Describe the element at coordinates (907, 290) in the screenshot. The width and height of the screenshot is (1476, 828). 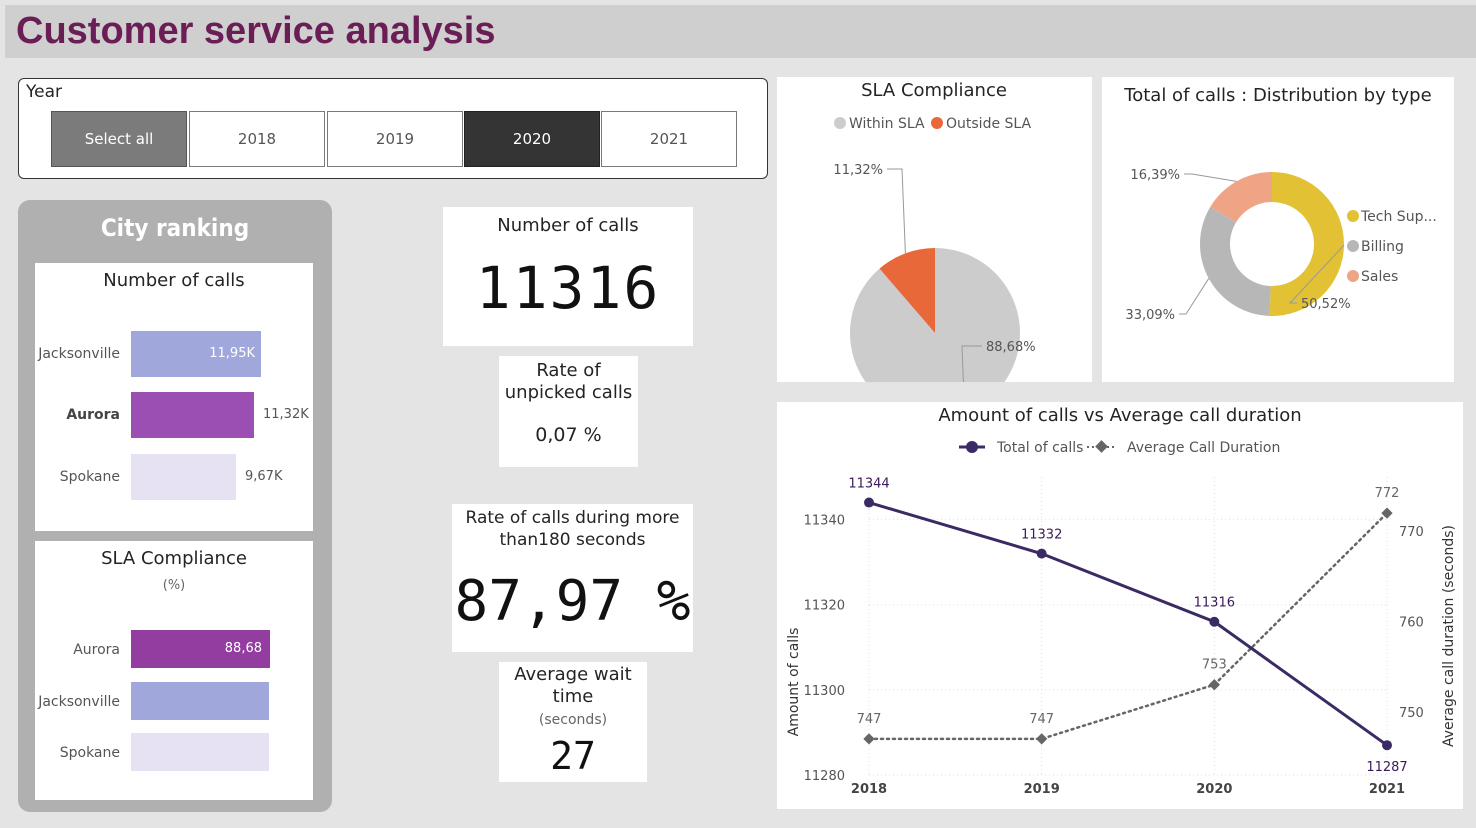
I see `sla-slice-outside-sla` at that location.